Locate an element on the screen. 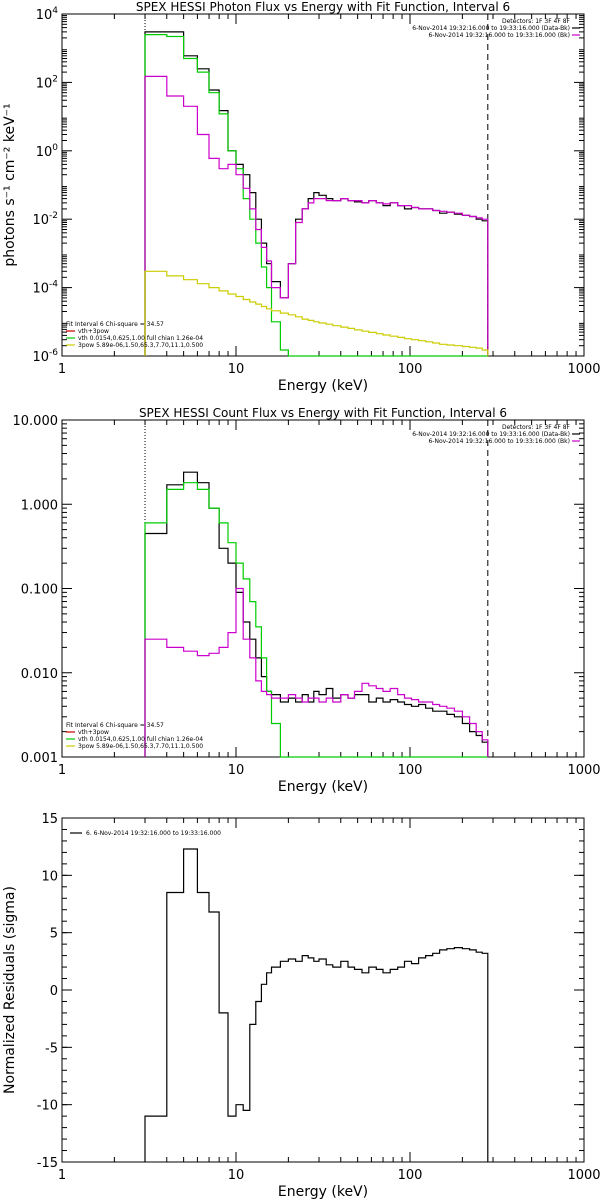 This screenshot has height=1200, width=600. y-tick-label: 10⁴ is located at coordinates (47, 14).